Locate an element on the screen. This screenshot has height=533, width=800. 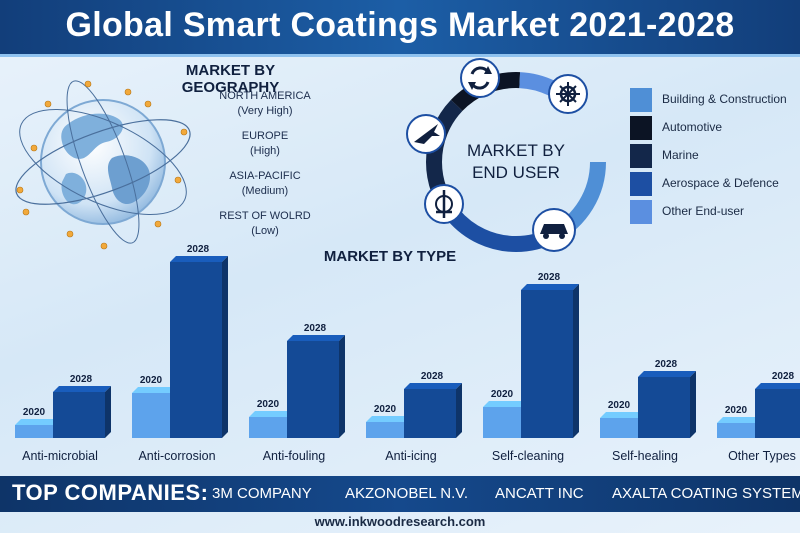
bar-2020-anti-icing is located at coordinates (385, 430).